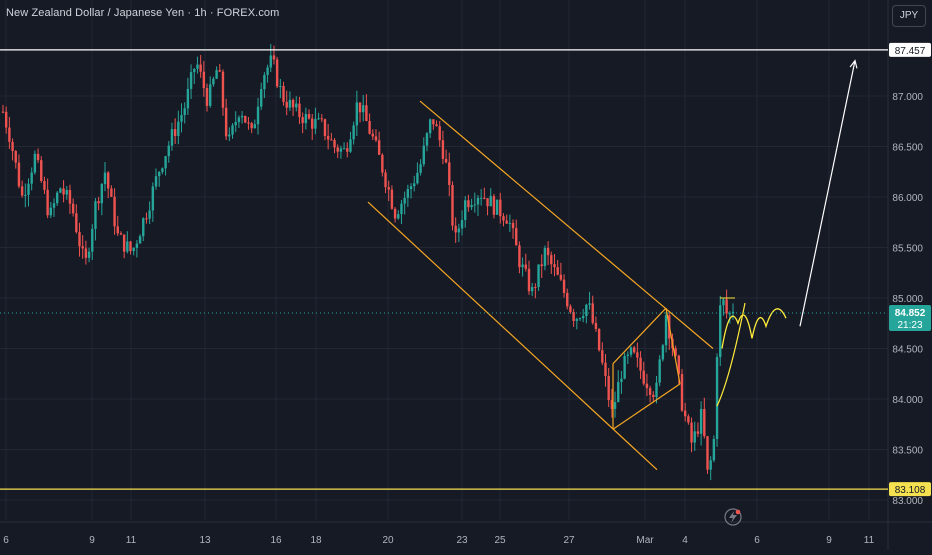 This screenshot has height=555, width=932. I want to click on price-tick-label: 85.000, so click(907, 299).